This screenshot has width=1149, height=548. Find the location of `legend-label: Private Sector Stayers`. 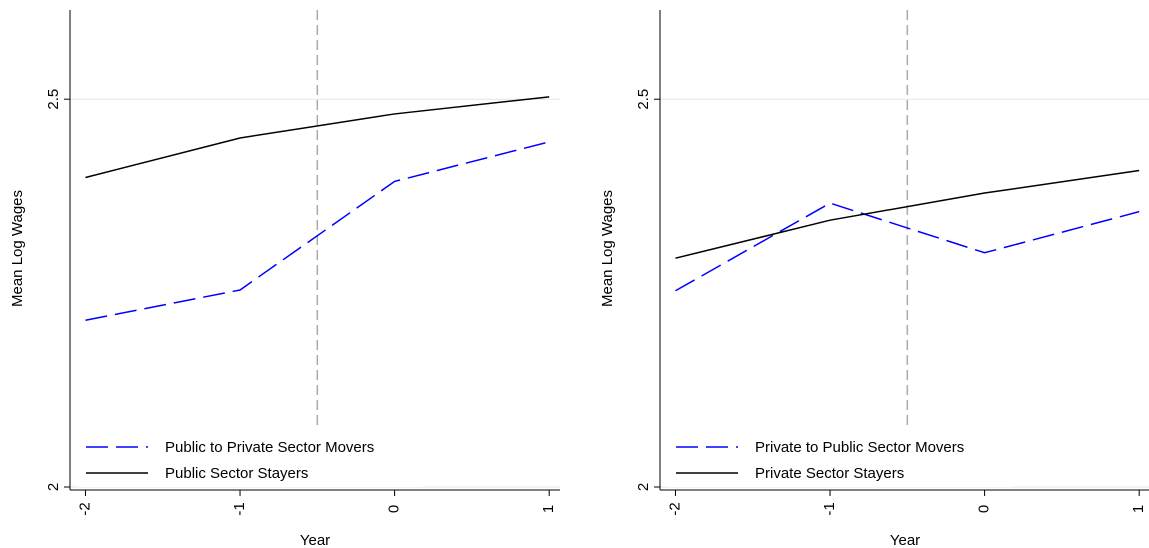

legend-label: Private Sector Stayers is located at coordinates (829, 473).